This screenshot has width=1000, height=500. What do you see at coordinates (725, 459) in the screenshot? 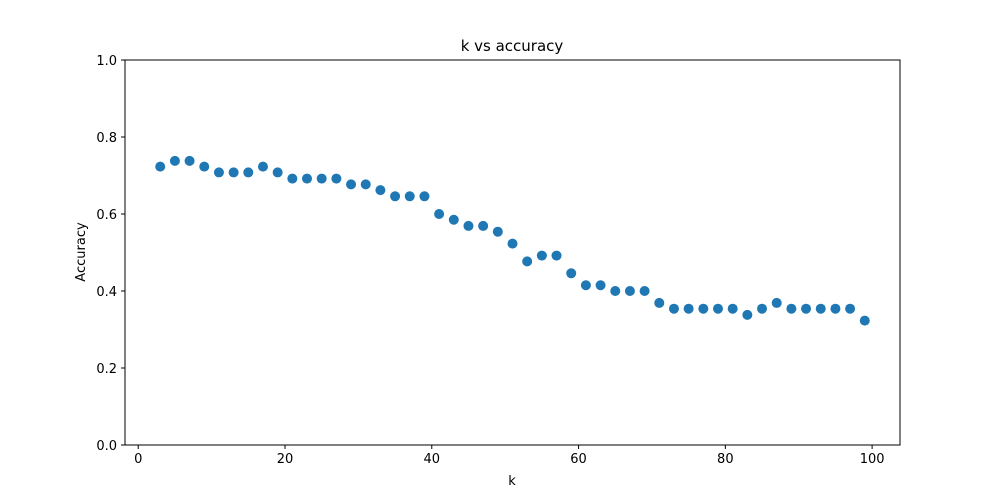
I see `x-tick-label: 80` at bounding box center [725, 459].